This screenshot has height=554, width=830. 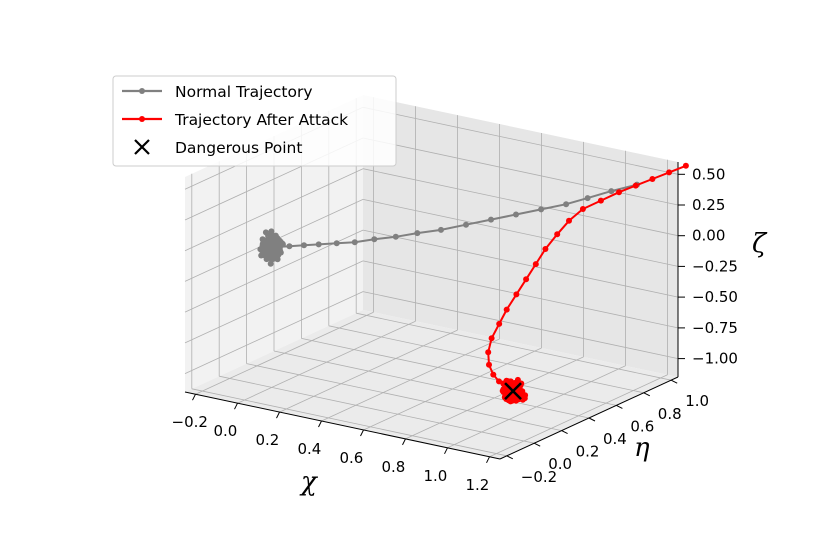 I want to click on y-tick-label: 0.8, so click(x=670, y=414).